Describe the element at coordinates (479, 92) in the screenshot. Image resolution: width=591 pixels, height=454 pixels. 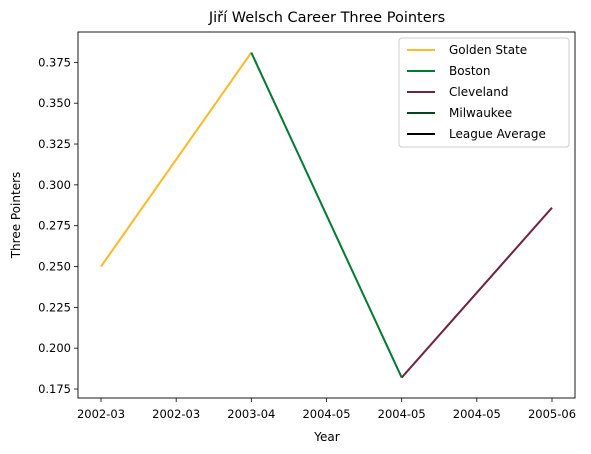
I see `legend-label: Cleveland` at that location.